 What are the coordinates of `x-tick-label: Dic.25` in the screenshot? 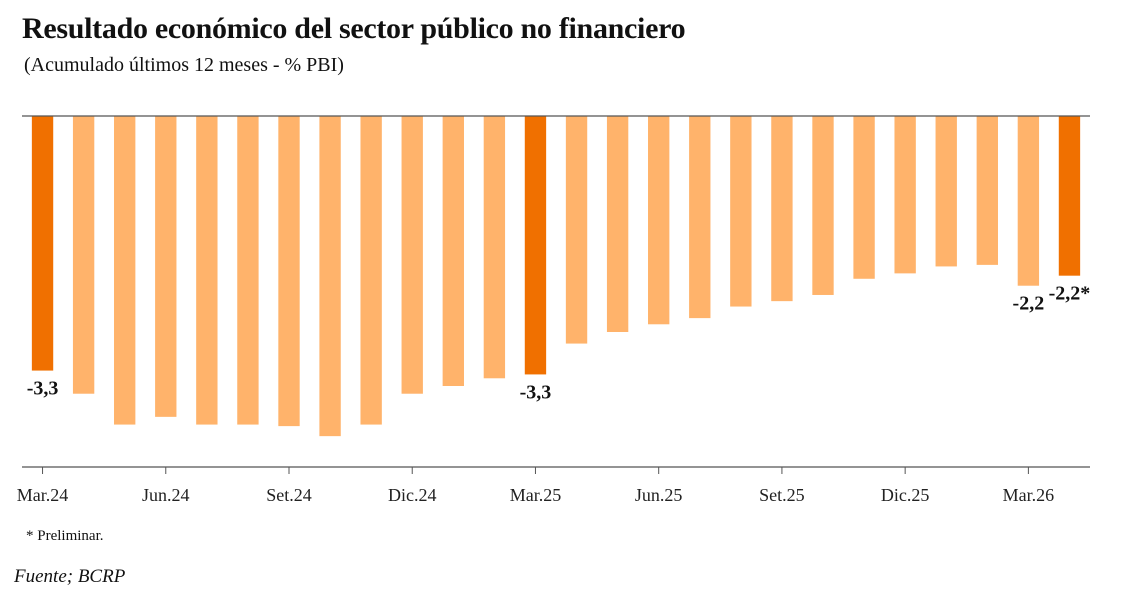 It's located at (905, 495).